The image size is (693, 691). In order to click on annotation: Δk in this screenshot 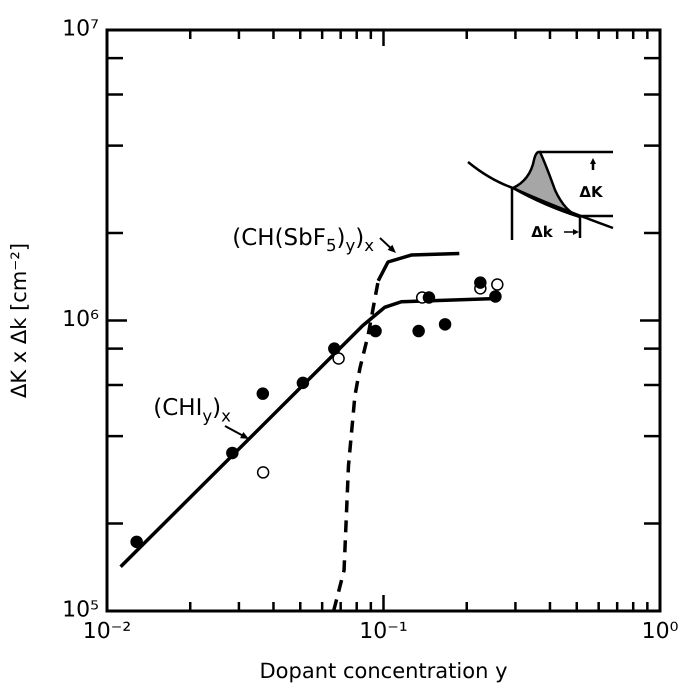, I will do `click(542, 232)`.